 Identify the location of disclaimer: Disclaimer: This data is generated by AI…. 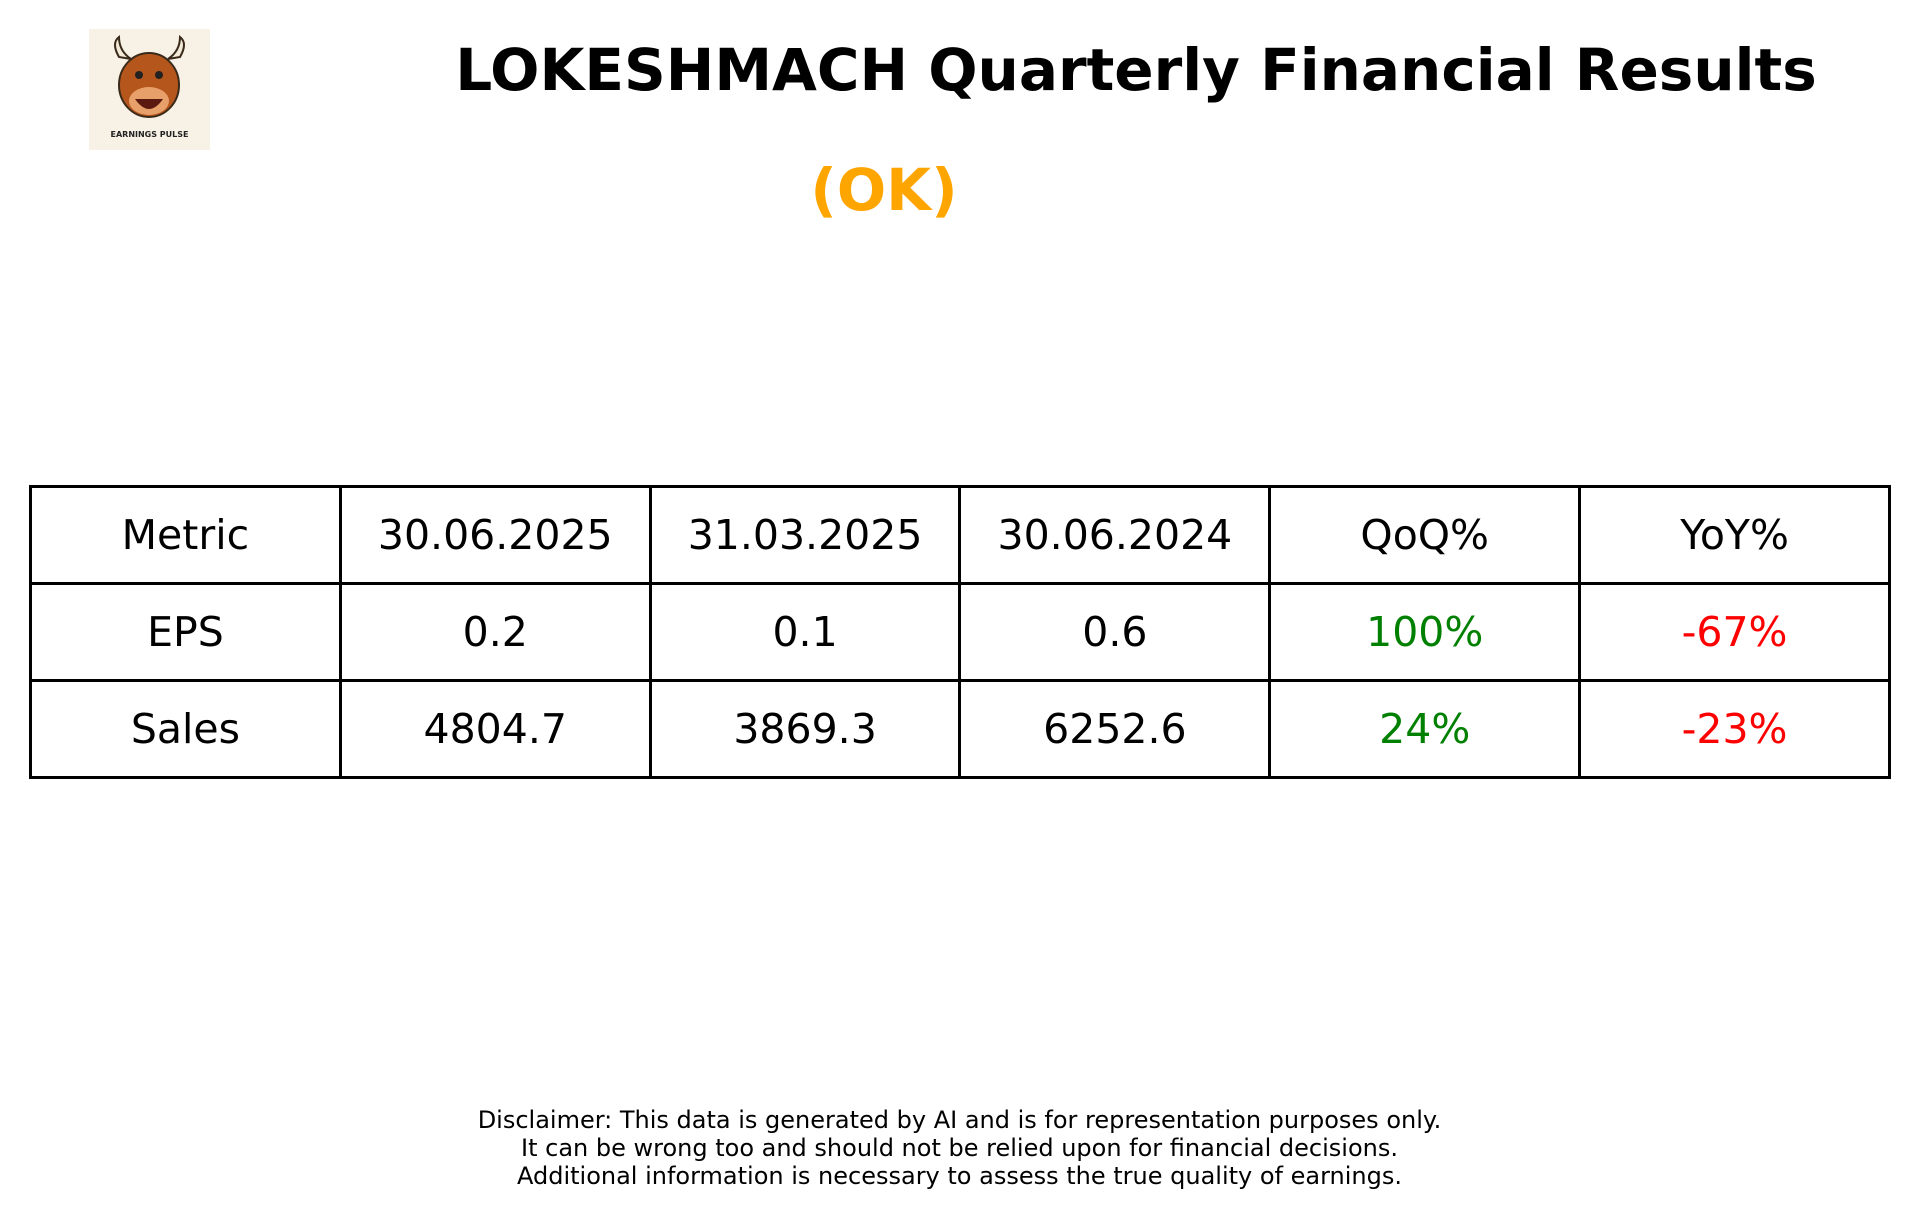
(959, 1148).